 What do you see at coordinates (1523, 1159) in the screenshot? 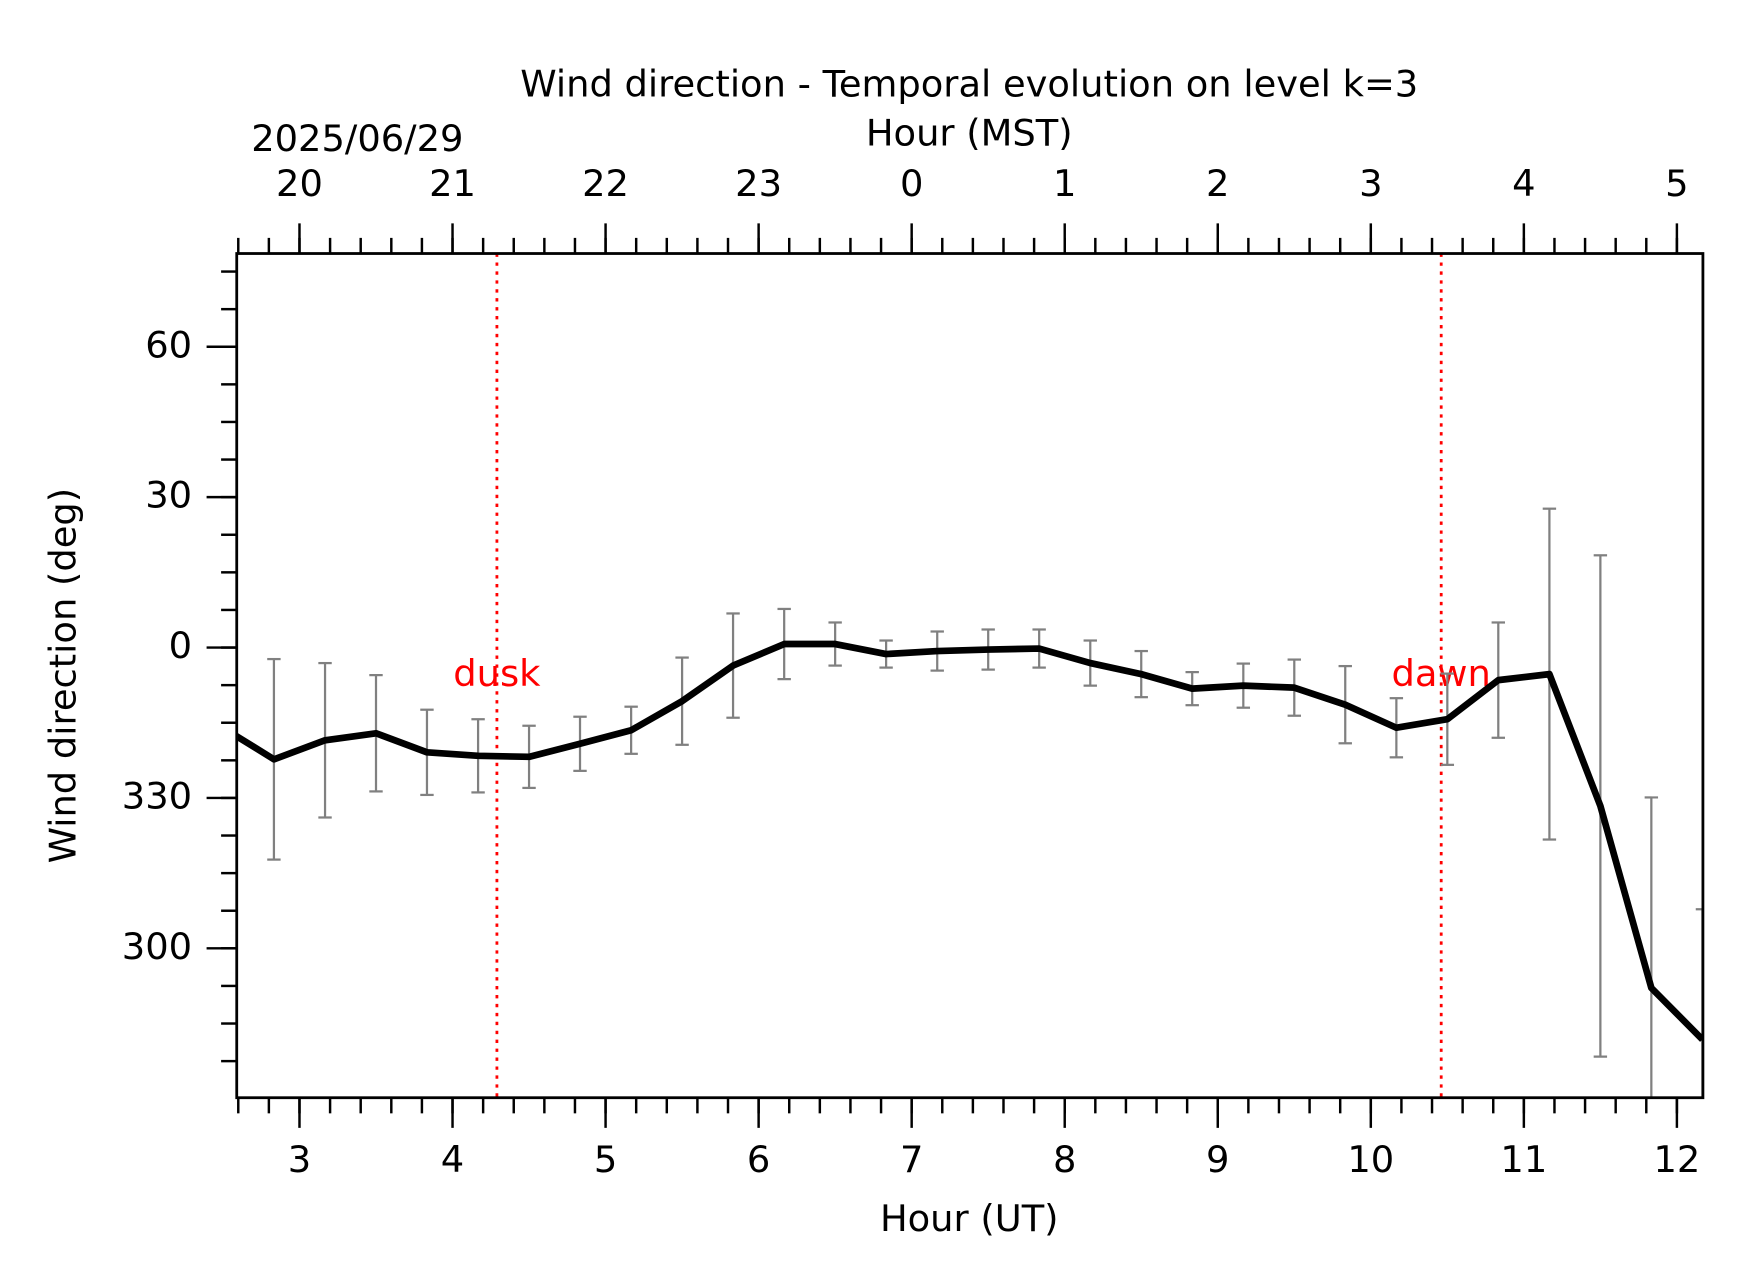
I see `x-tick-label: 11` at bounding box center [1523, 1159].